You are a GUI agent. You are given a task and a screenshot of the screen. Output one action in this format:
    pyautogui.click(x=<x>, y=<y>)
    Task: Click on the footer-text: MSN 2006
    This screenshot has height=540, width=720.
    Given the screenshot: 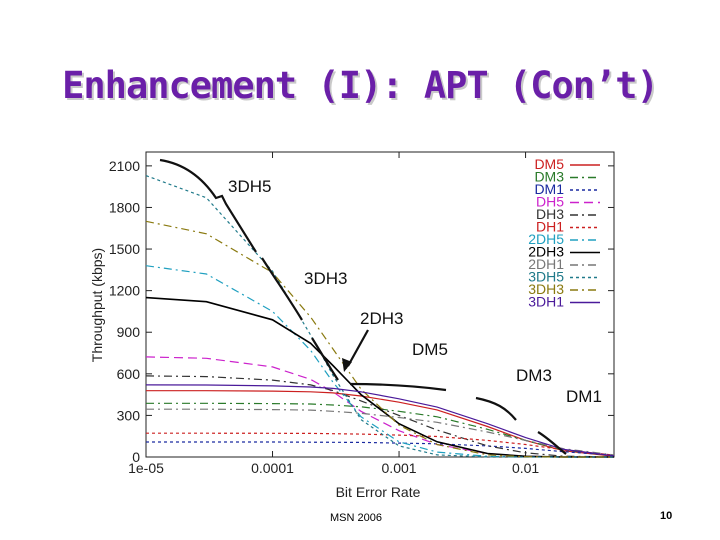 What is the action you would take?
    pyautogui.click(x=356, y=518)
    